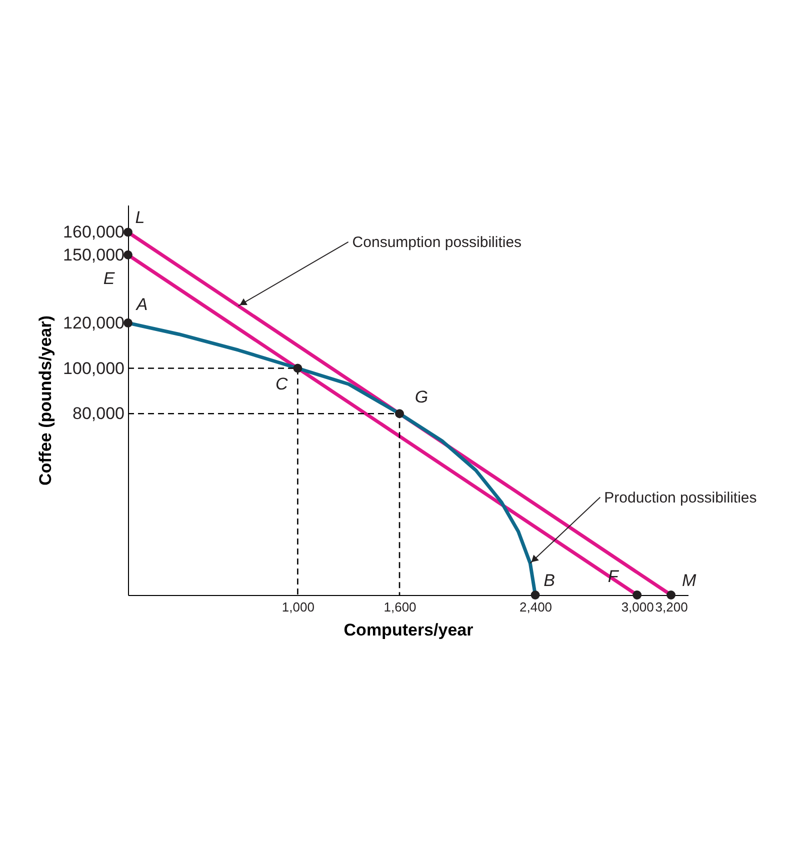 The height and width of the screenshot is (853, 806). I want to click on annotation: G, so click(421, 397).